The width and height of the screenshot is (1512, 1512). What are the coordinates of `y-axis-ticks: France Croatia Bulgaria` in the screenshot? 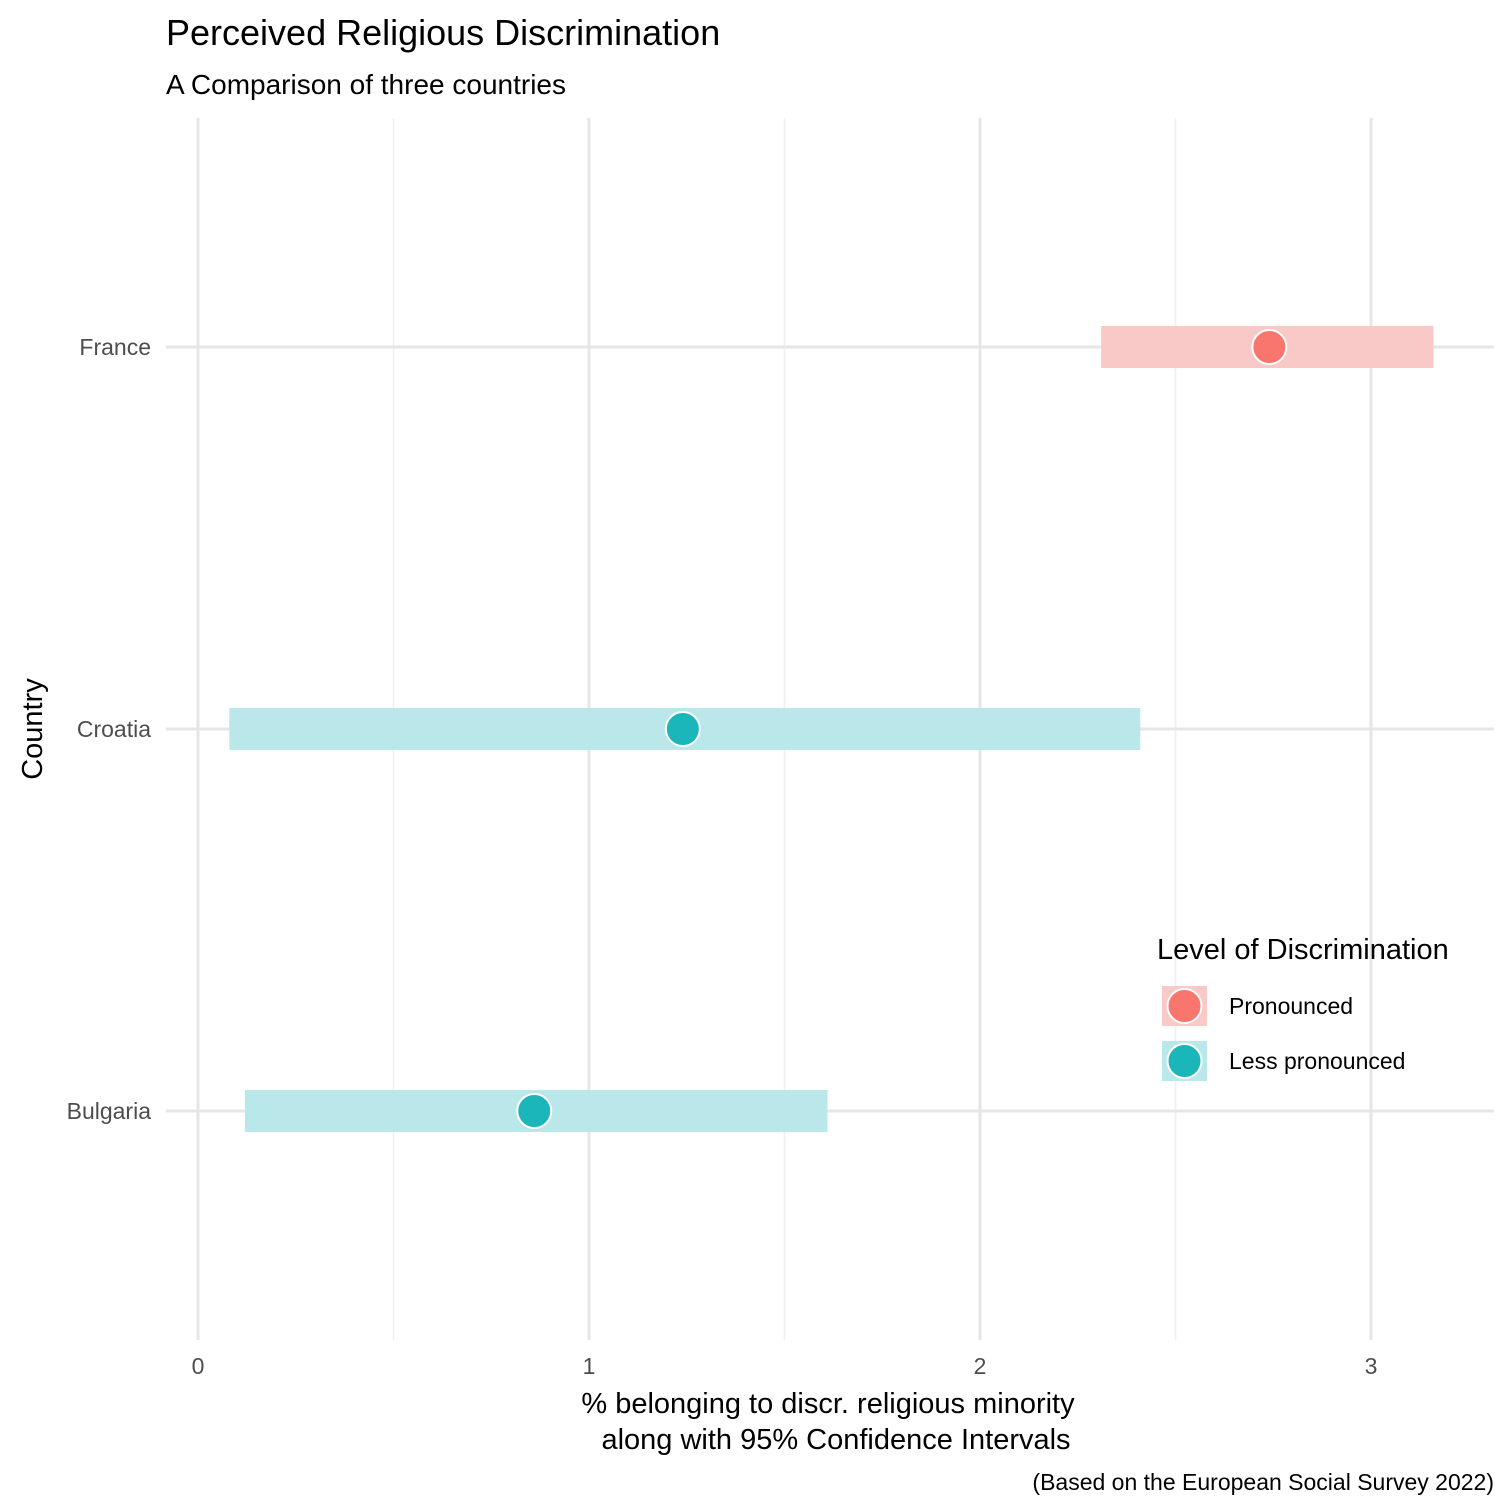 It's located at (109, 729).